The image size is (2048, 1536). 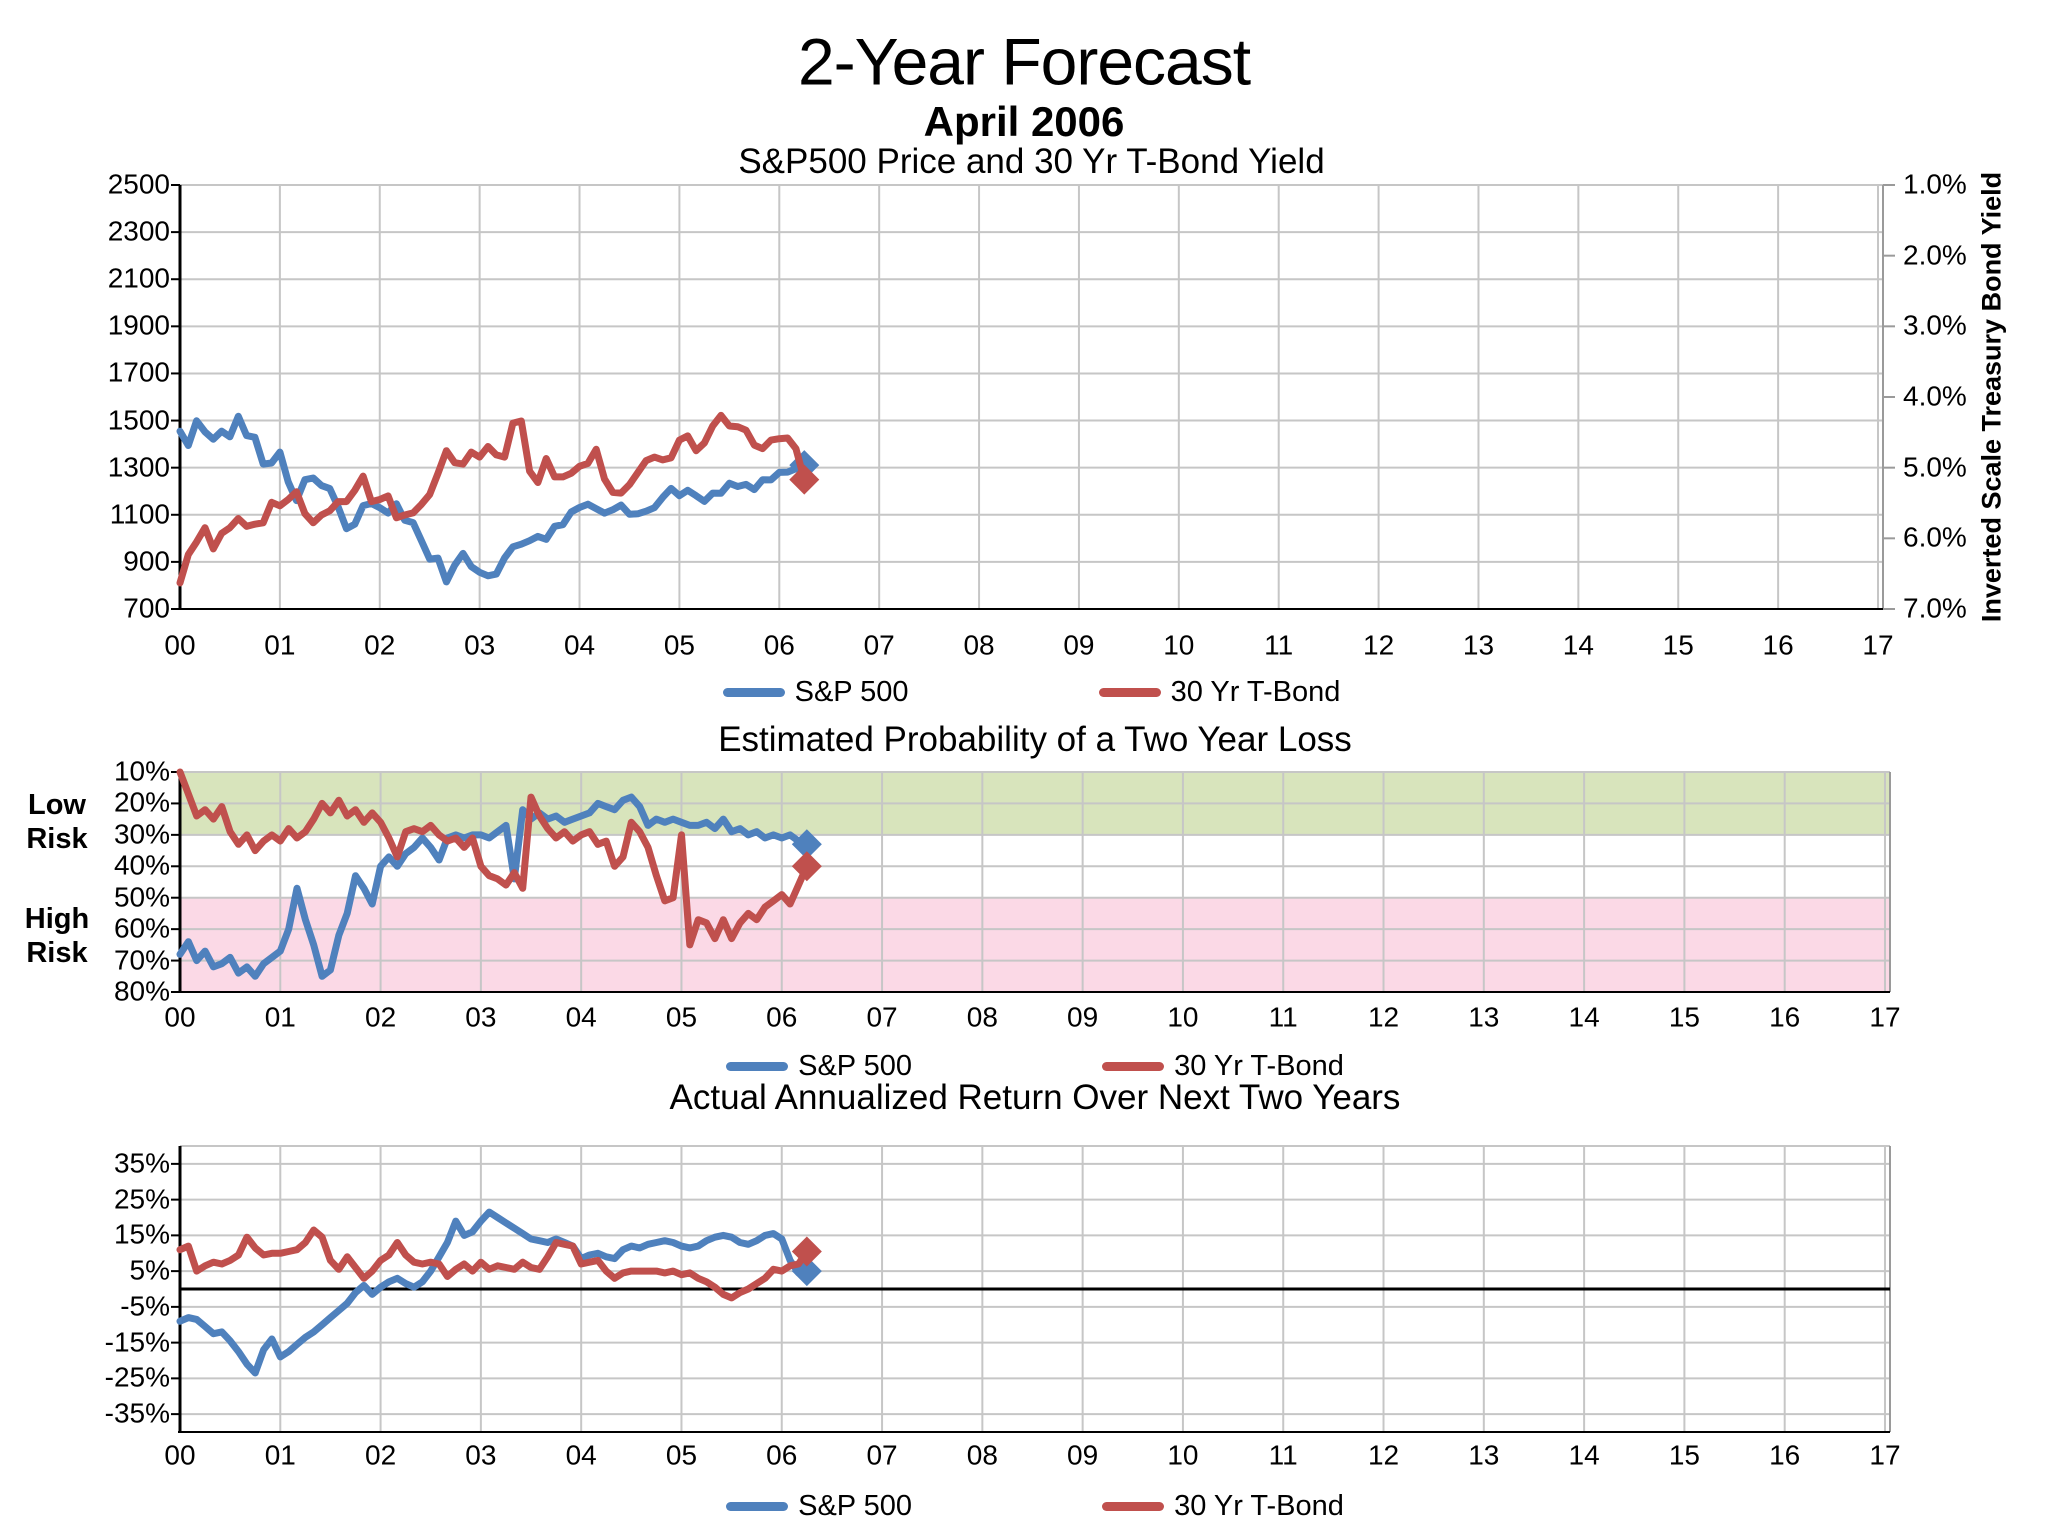 What do you see at coordinates (137, 1413) in the screenshot?
I see `y-tick-label: -35%` at bounding box center [137, 1413].